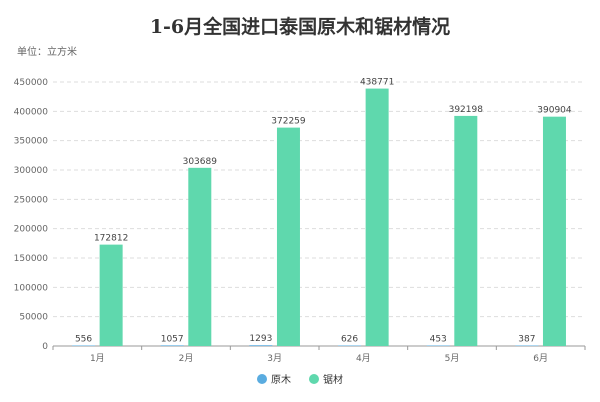 Image resolution: width=600 pixels, height=402 pixels. What do you see at coordinates (349, 340) in the screenshot?
I see `data-label: 626` at bounding box center [349, 340].